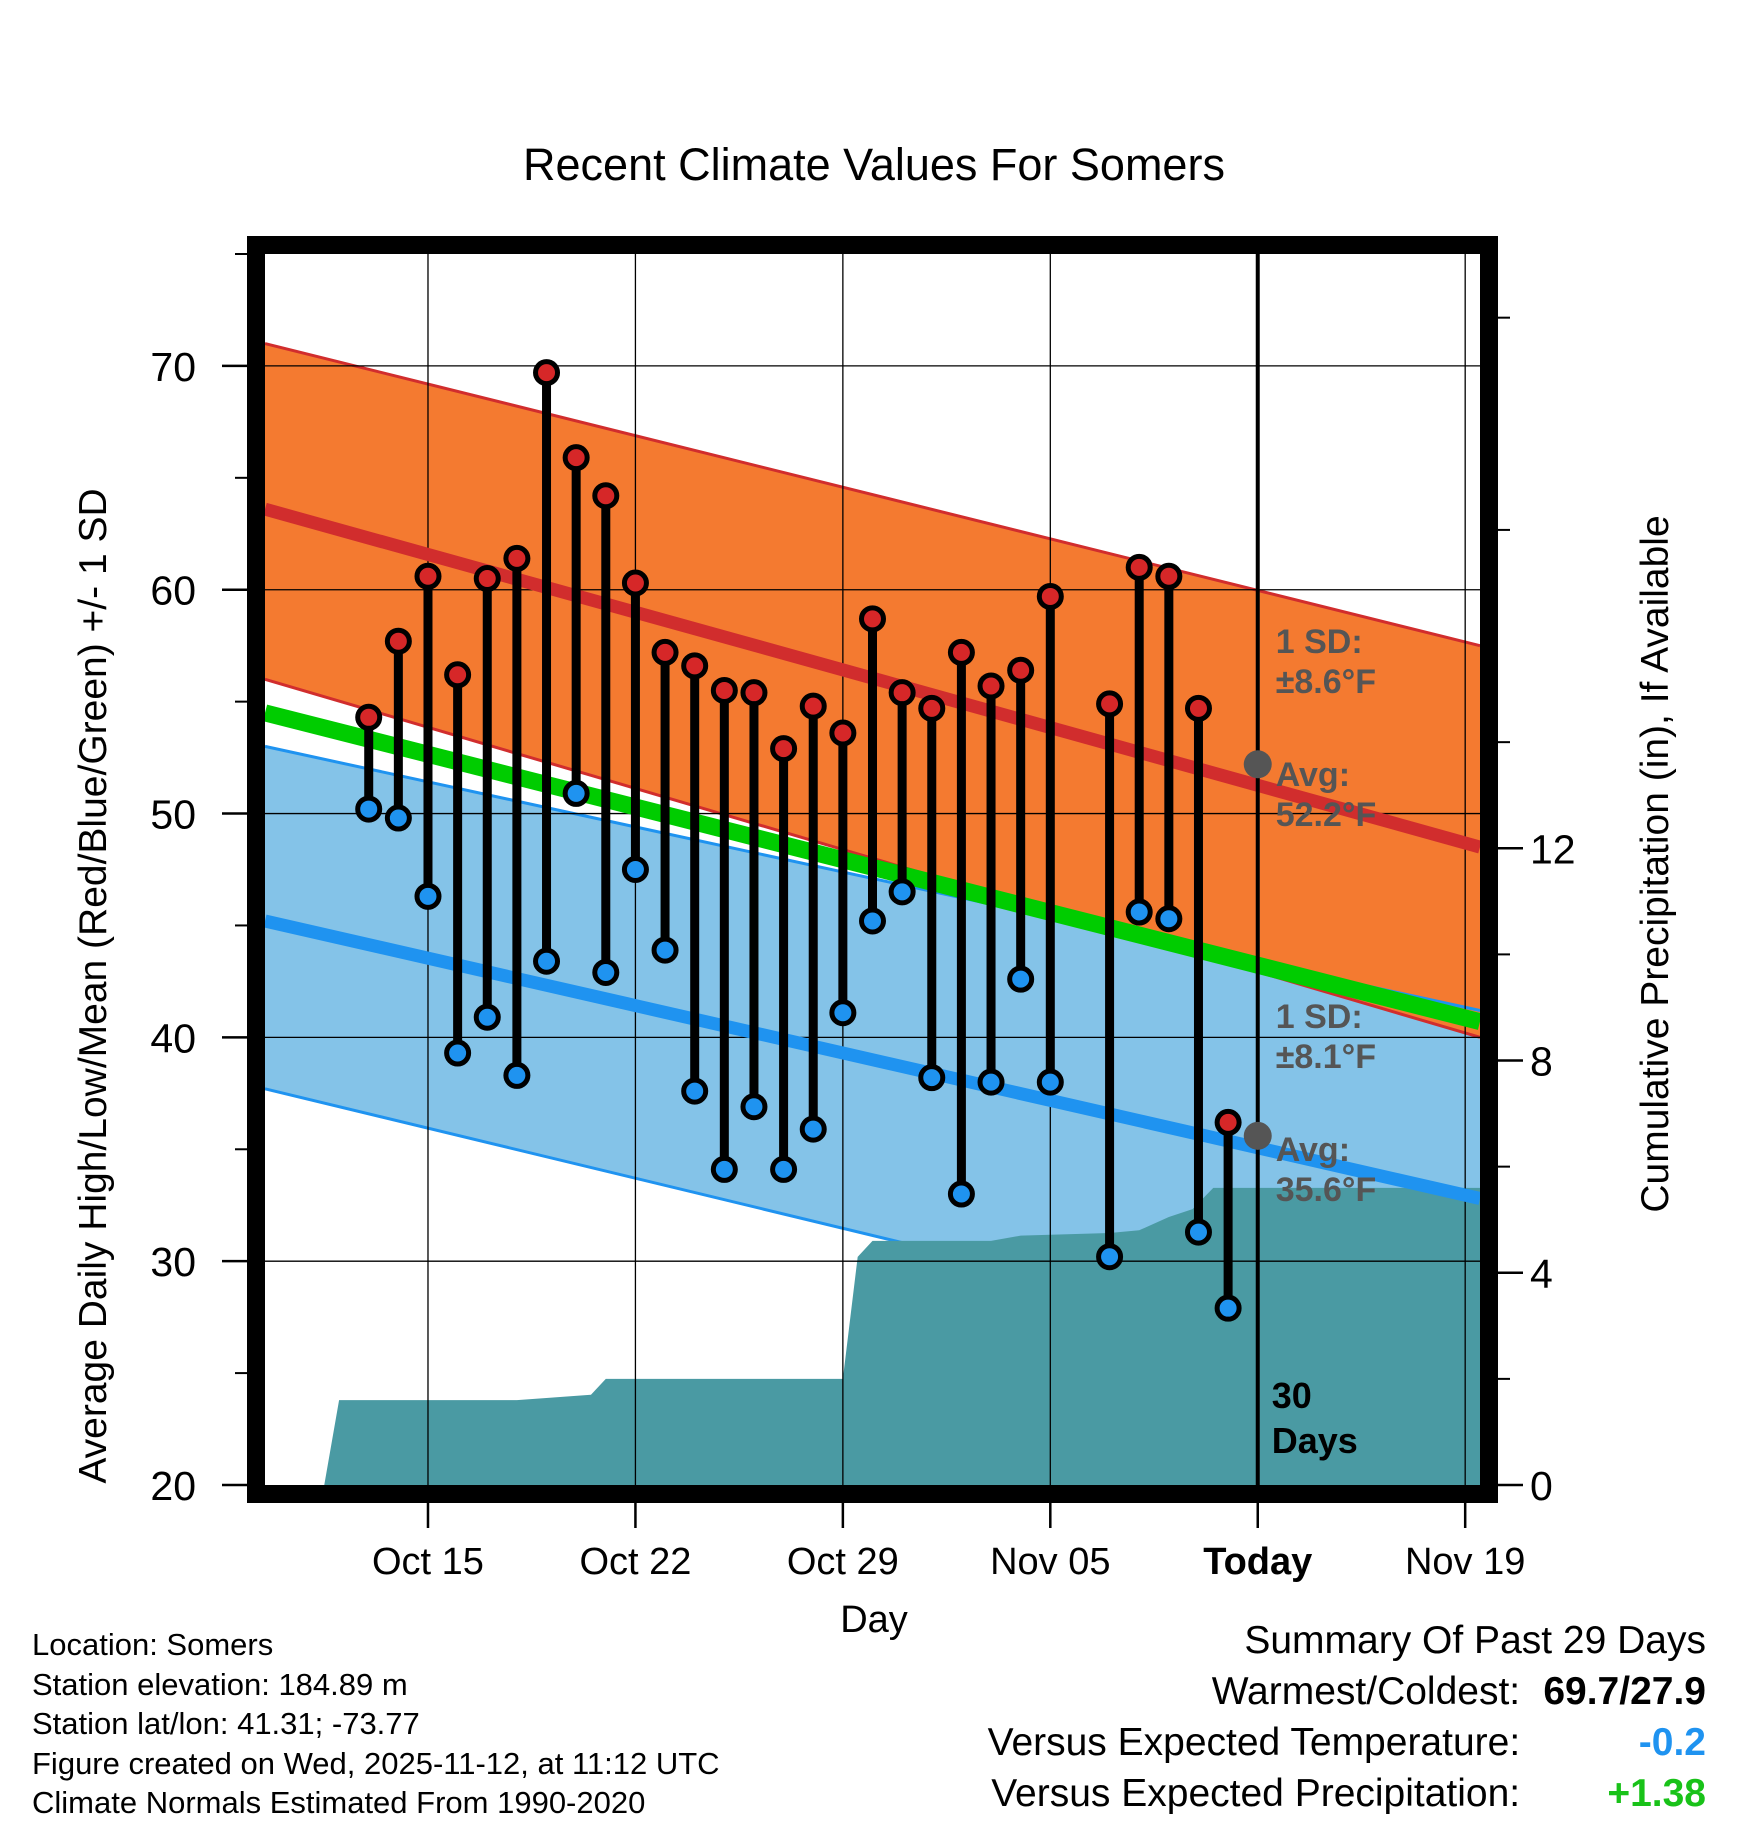 The width and height of the screenshot is (1748, 1828). Describe the element at coordinates (874, 164) in the screenshot. I see `chart-title: Recent Climate Values For Somers` at that location.